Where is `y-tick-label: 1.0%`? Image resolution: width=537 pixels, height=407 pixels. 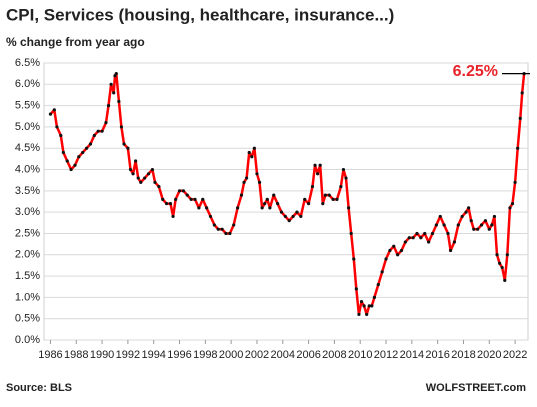 y-tick-label: 1.0% is located at coordinates (27, 297).